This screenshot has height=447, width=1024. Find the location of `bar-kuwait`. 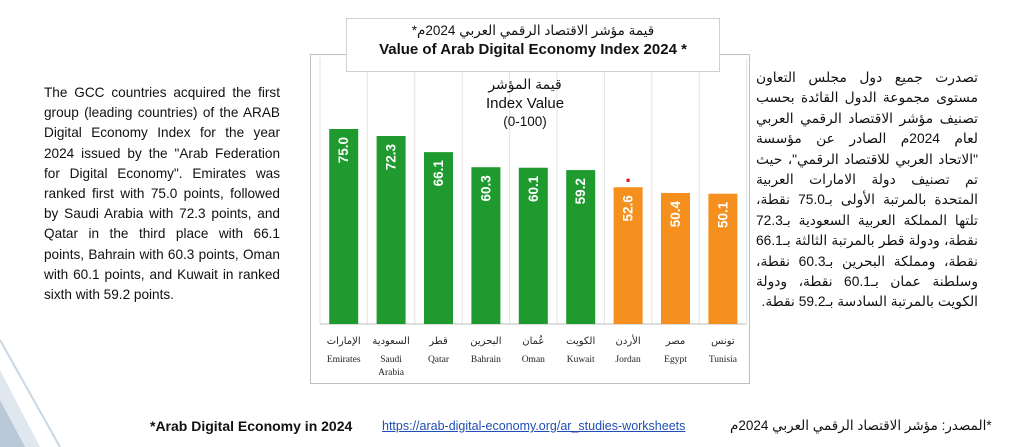

bar-kuwait is located at coordinates (581, 247).